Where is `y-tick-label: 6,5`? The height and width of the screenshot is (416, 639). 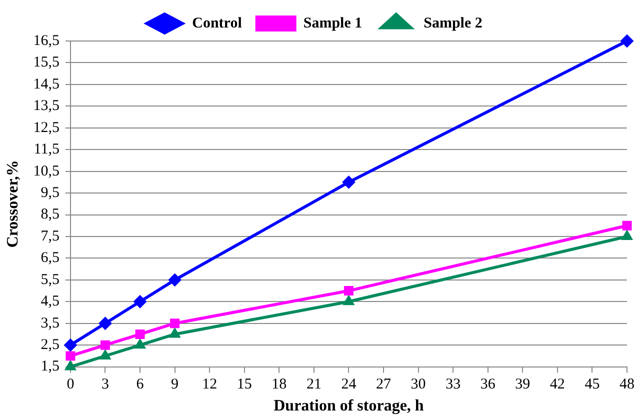
y-tick-label: 6,5 is located at coordinates (50, 258).